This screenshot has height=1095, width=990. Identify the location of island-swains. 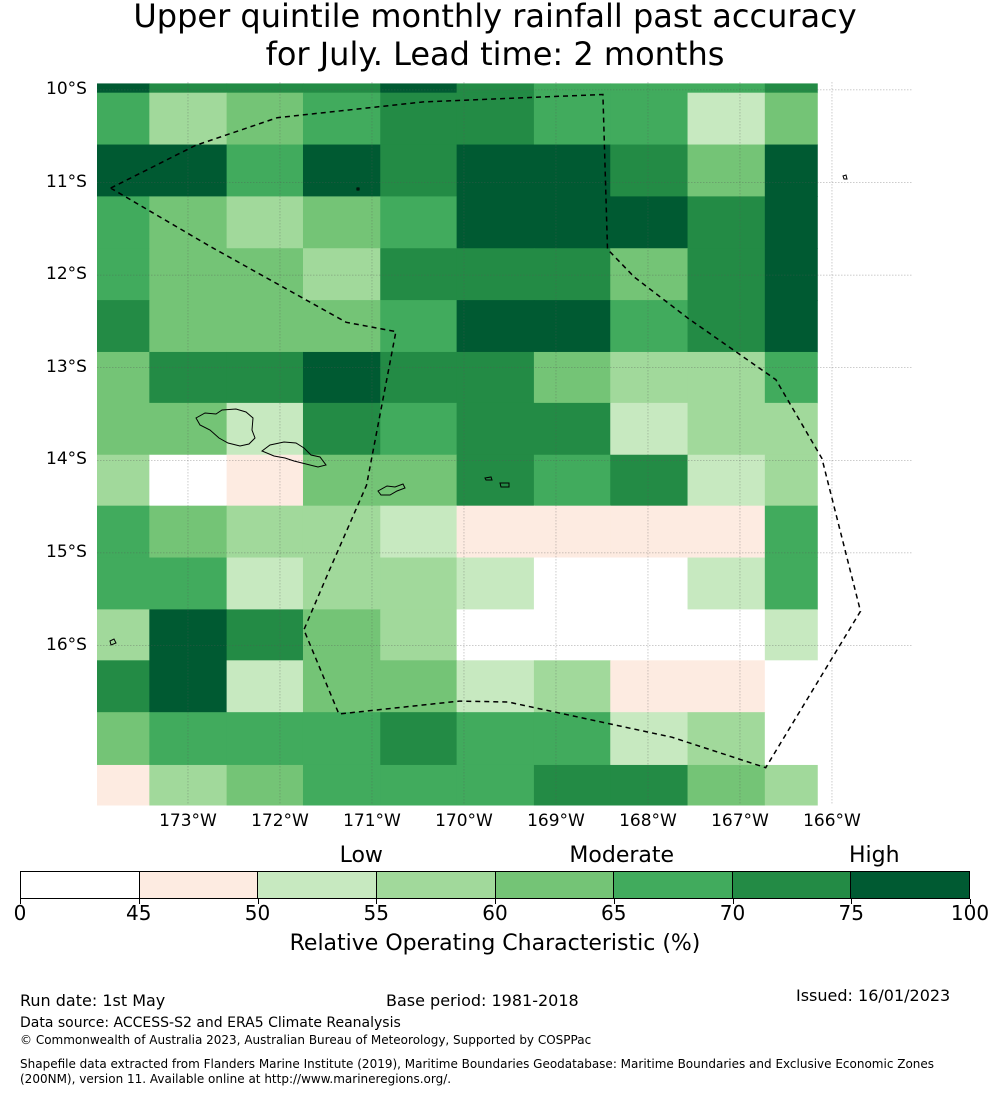
(845, 177).